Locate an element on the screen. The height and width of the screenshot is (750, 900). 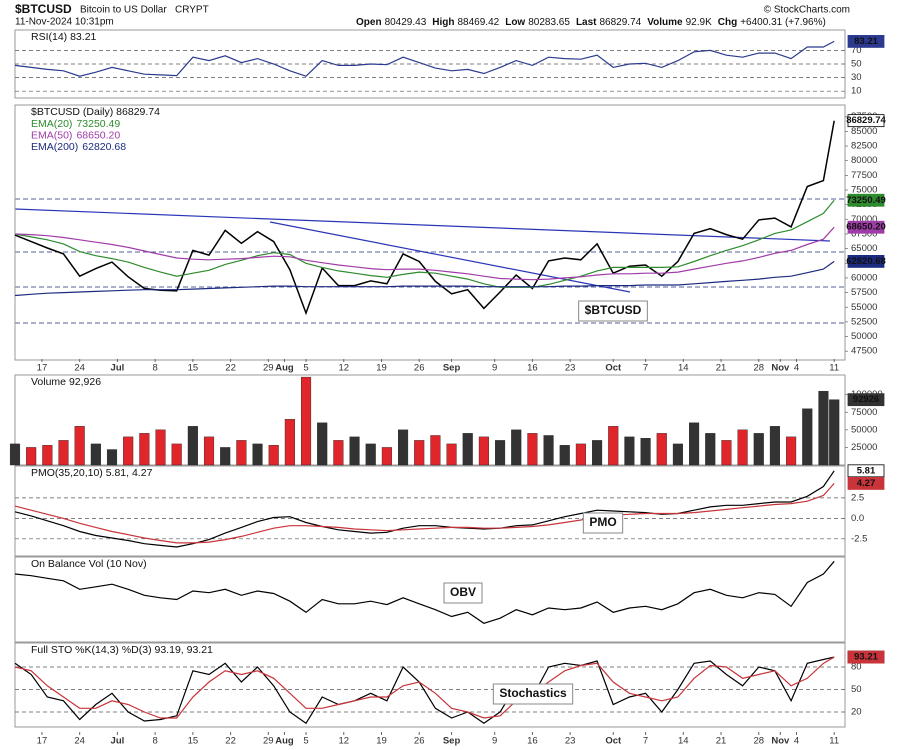
x-tick-label: 9 is located at coordinates (494, 368).